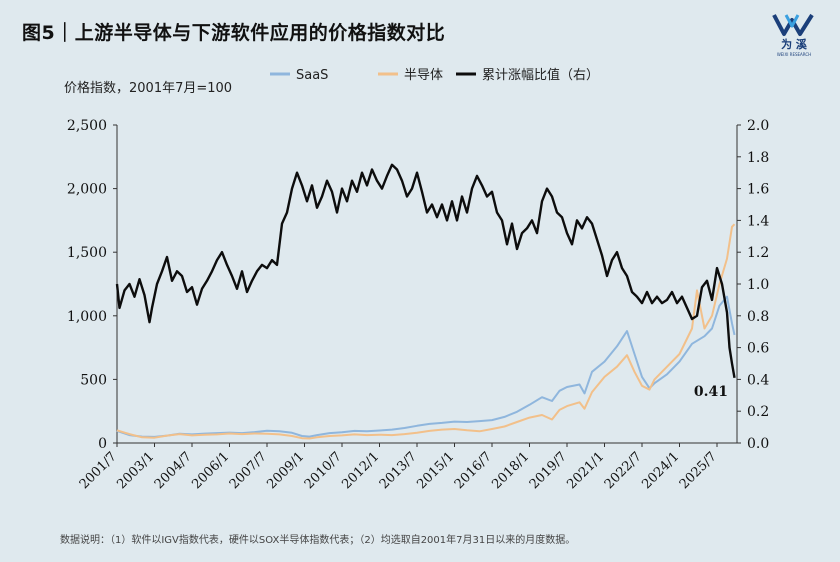 This screenshot has width=840, height=562. What do you see at coordinates (758, 285) in the screenshot?
I see `y-right-tick-label: 1.0` at bounding box center [758, 285].